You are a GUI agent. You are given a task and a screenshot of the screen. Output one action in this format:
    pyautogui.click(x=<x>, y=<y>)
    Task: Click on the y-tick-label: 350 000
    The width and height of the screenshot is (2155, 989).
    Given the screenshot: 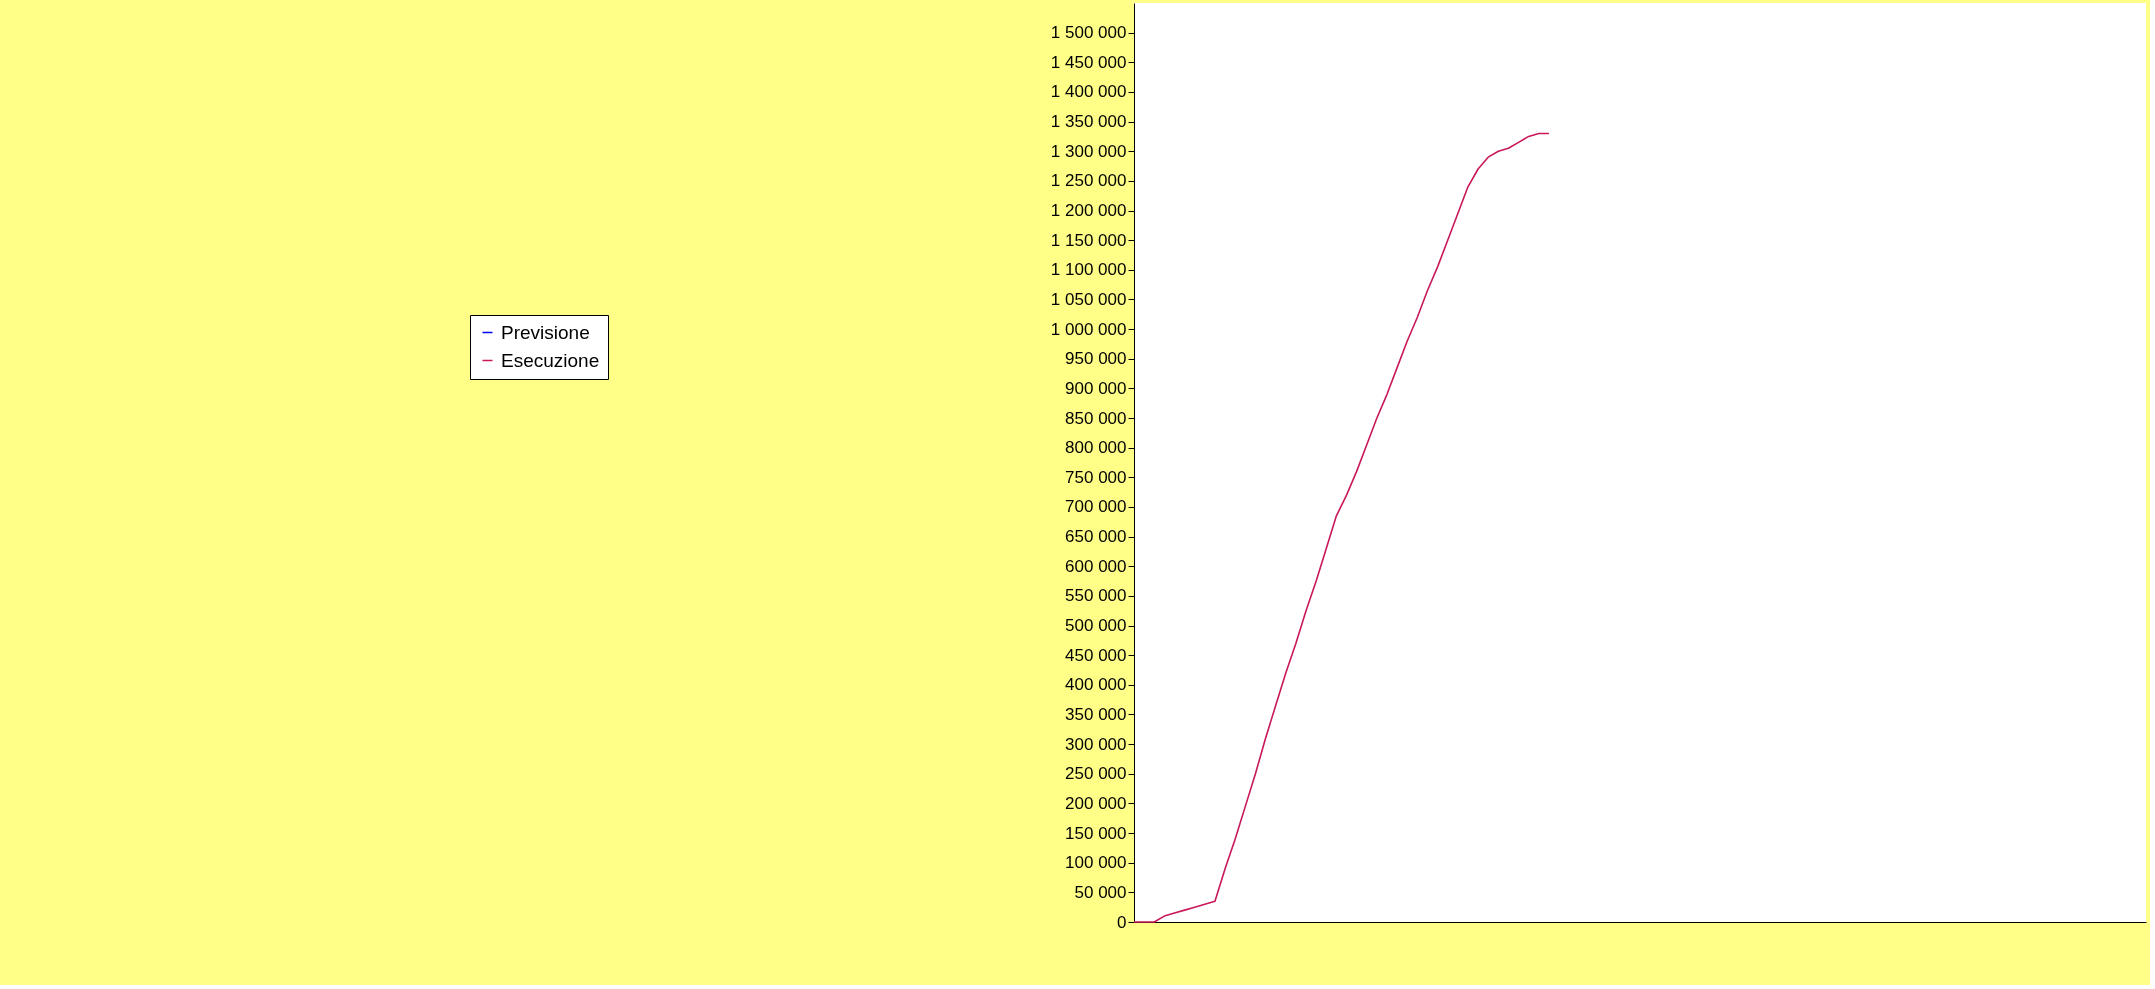 What is the action you would take?
    pyautogui.click(x=1096, y=714)
    